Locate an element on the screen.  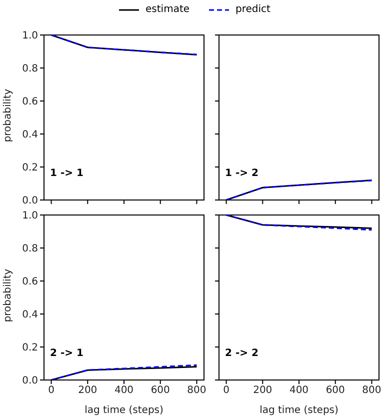
legend-label: predict is located at coordinates (253, 9).